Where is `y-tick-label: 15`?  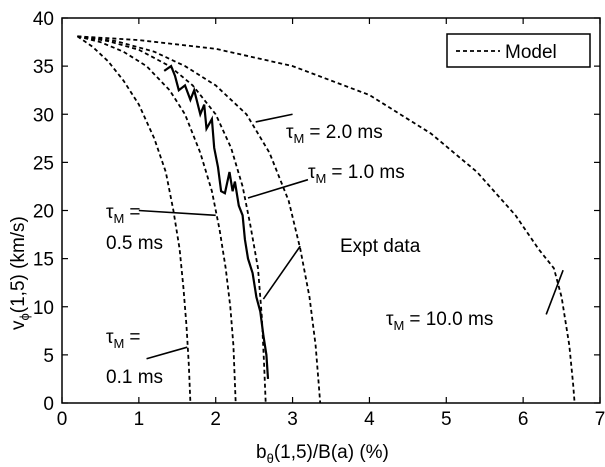 y-tick-label: 15 is located at coordinates (43, 260).